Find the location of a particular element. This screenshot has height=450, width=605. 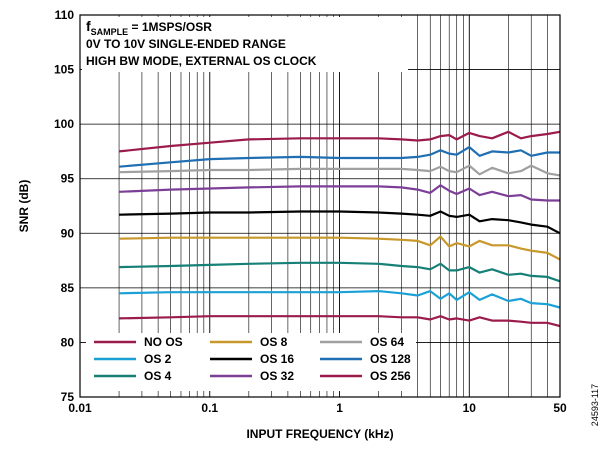

legend-label: OS 4 is located at coordinates (158, 376).